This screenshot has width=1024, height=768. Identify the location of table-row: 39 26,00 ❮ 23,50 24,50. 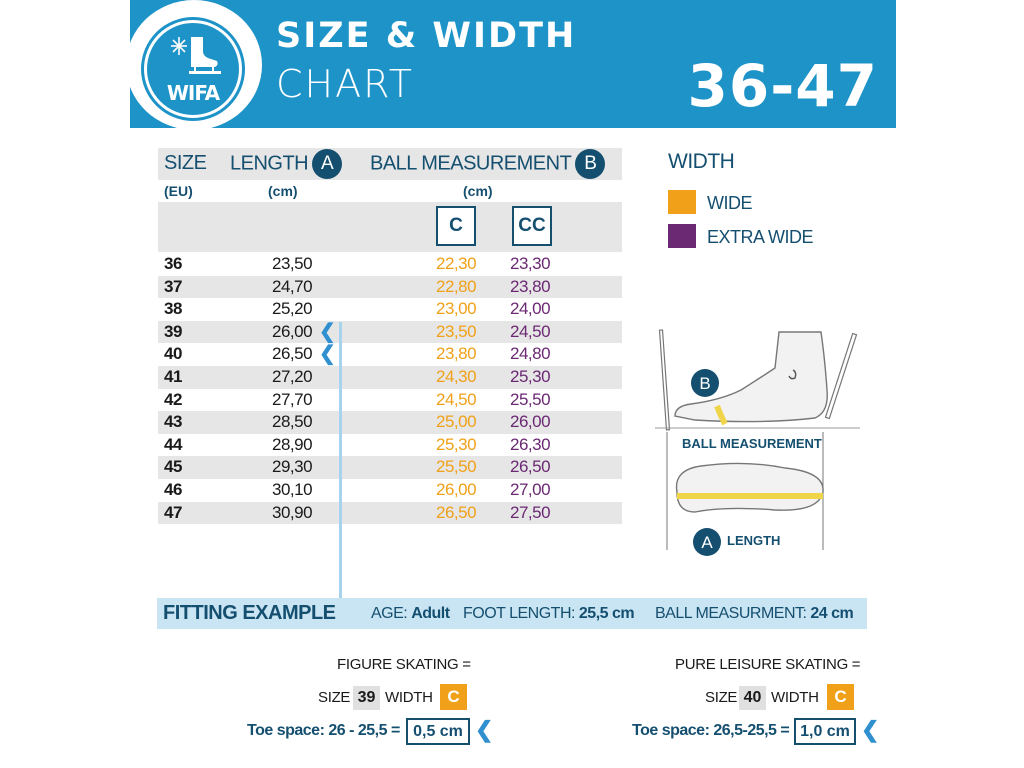
(390, 332).